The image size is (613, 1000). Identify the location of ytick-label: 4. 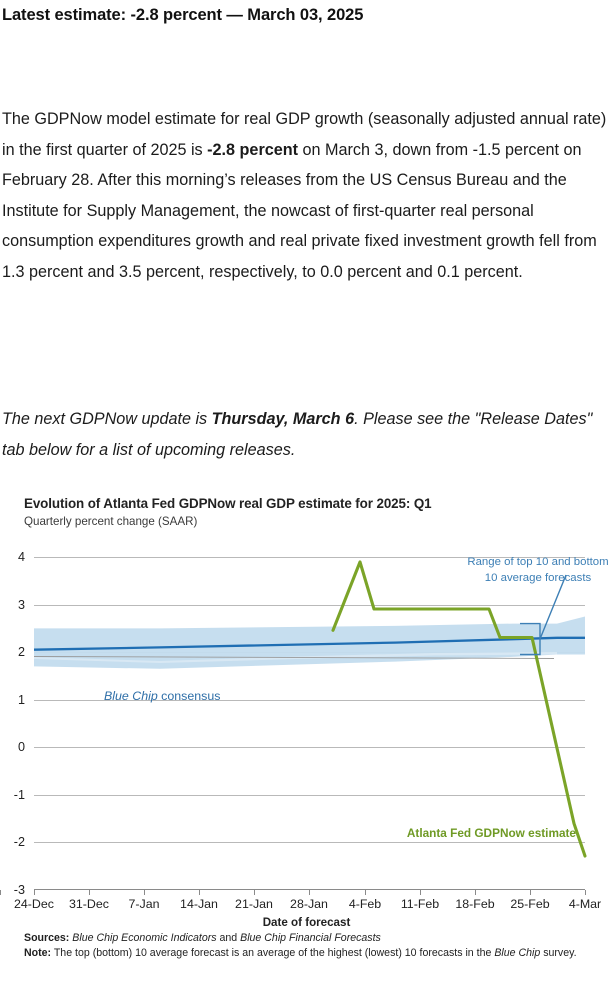
(21, 557).